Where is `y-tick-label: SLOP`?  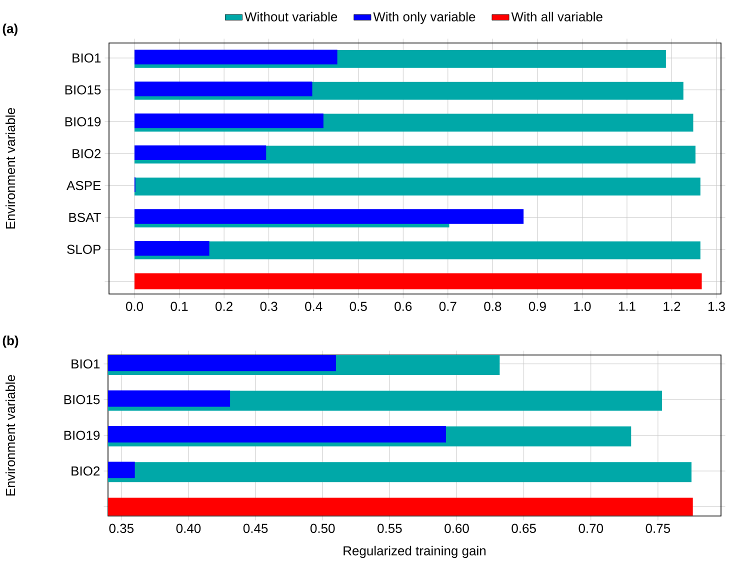 y-tick-label: SLOP is located at coordinates (84, 249).